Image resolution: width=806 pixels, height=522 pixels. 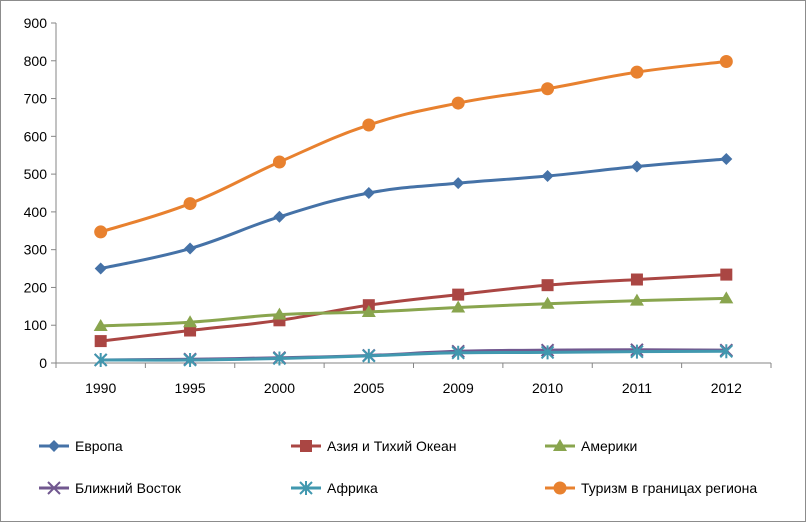 I want to click on x-tick-label: 2009, so click(x=458, y=388).